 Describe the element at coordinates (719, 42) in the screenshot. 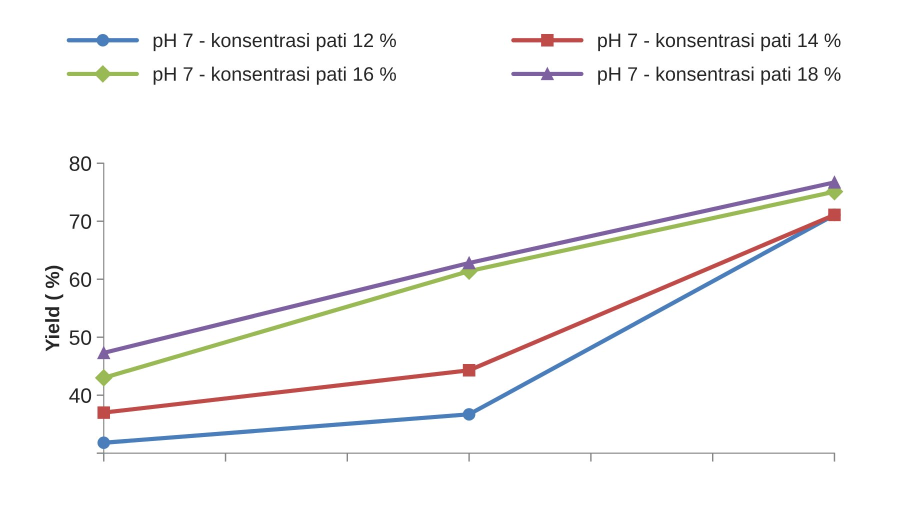

I see `legend-label: pH 7 - konsentrasi pati 14 %` at that location.